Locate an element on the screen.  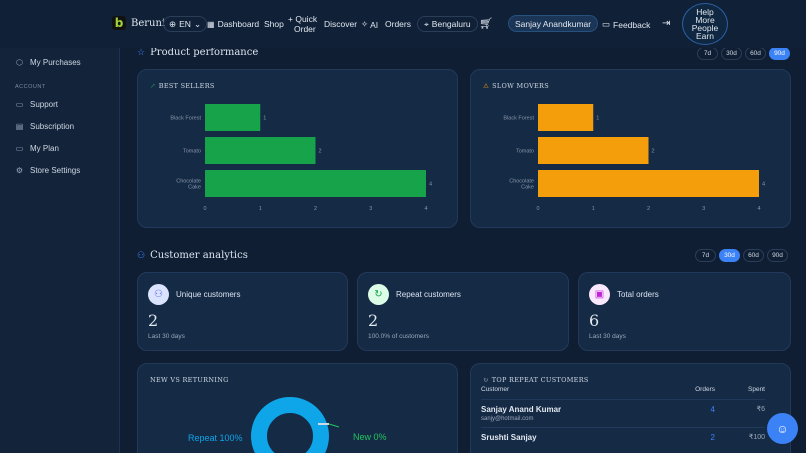
feedback-label: Feedback is located at coordinates (632, 24).